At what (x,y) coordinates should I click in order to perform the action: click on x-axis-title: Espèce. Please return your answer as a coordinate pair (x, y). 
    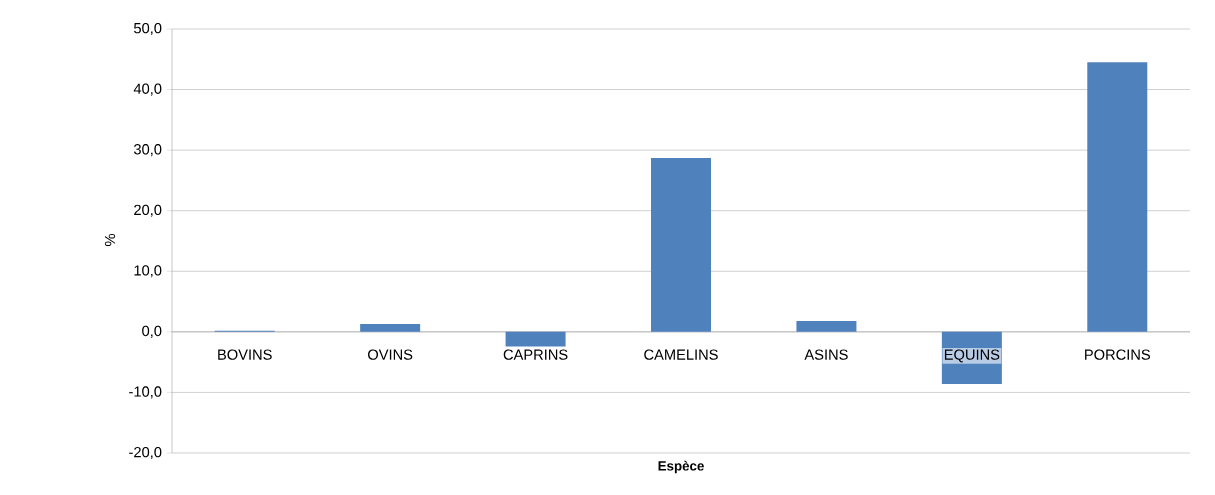
    Looking at the image, I should click on (681, 467).